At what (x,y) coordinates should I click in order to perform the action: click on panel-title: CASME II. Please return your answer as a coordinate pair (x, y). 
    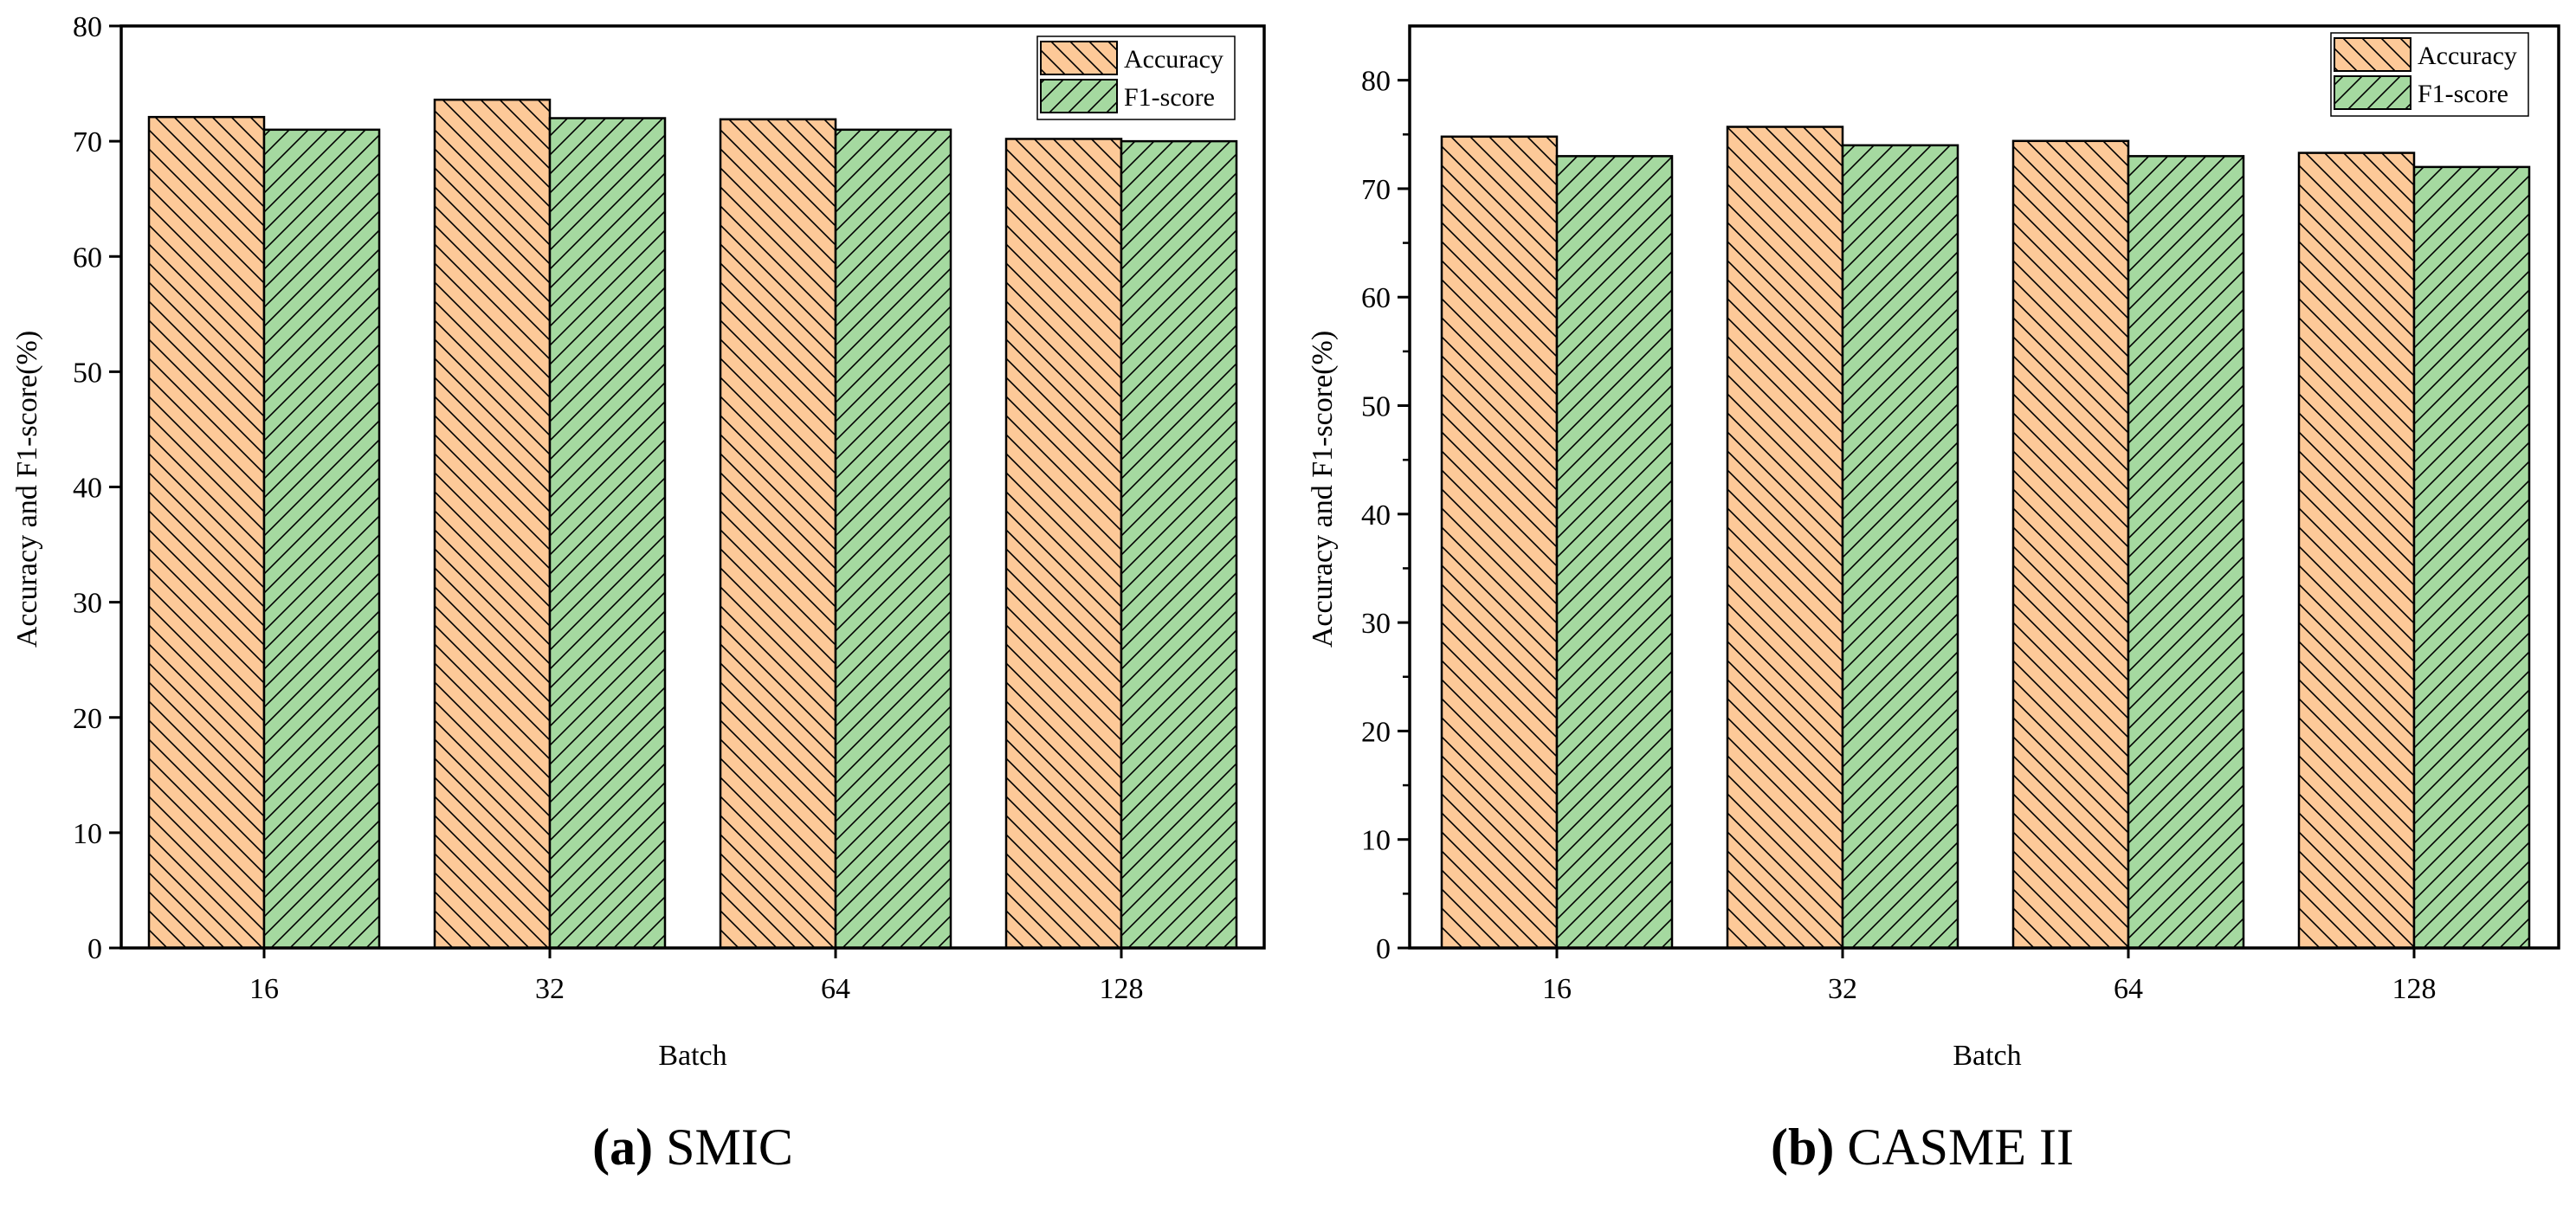
    Looking at the image, I should click on (1960, 1147).